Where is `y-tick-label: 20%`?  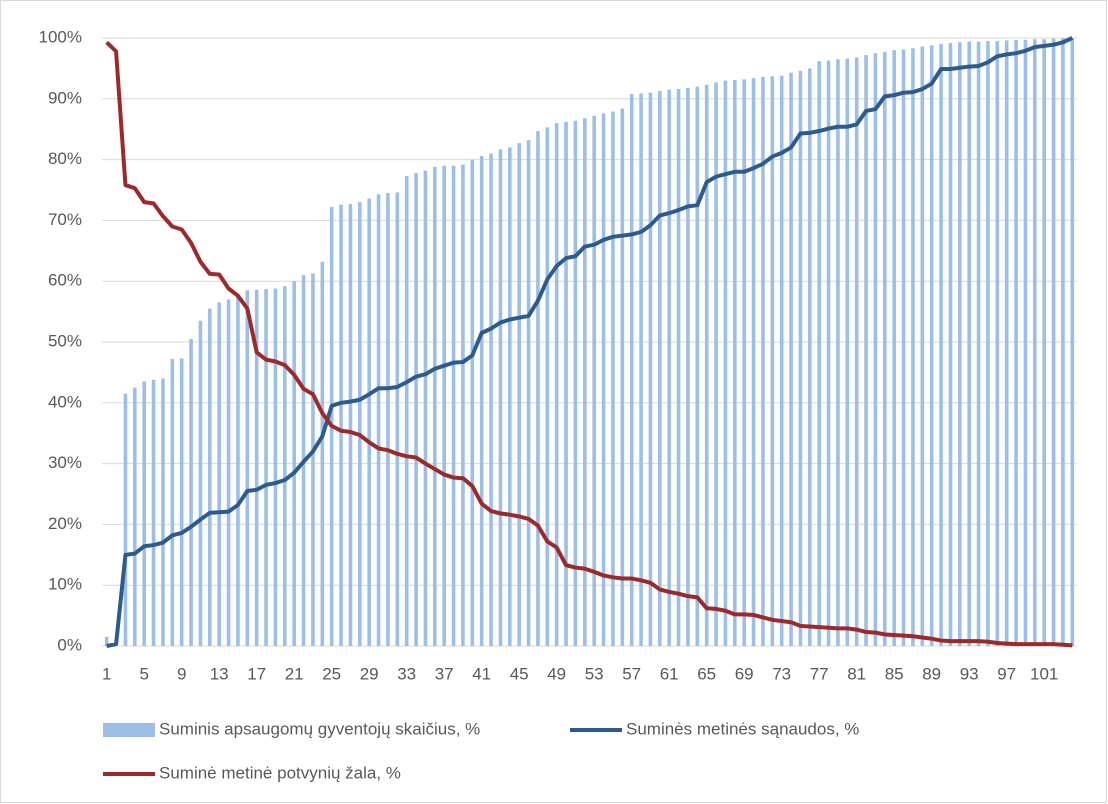
y-tick-label: 20% is located at coordinates (65, 523).